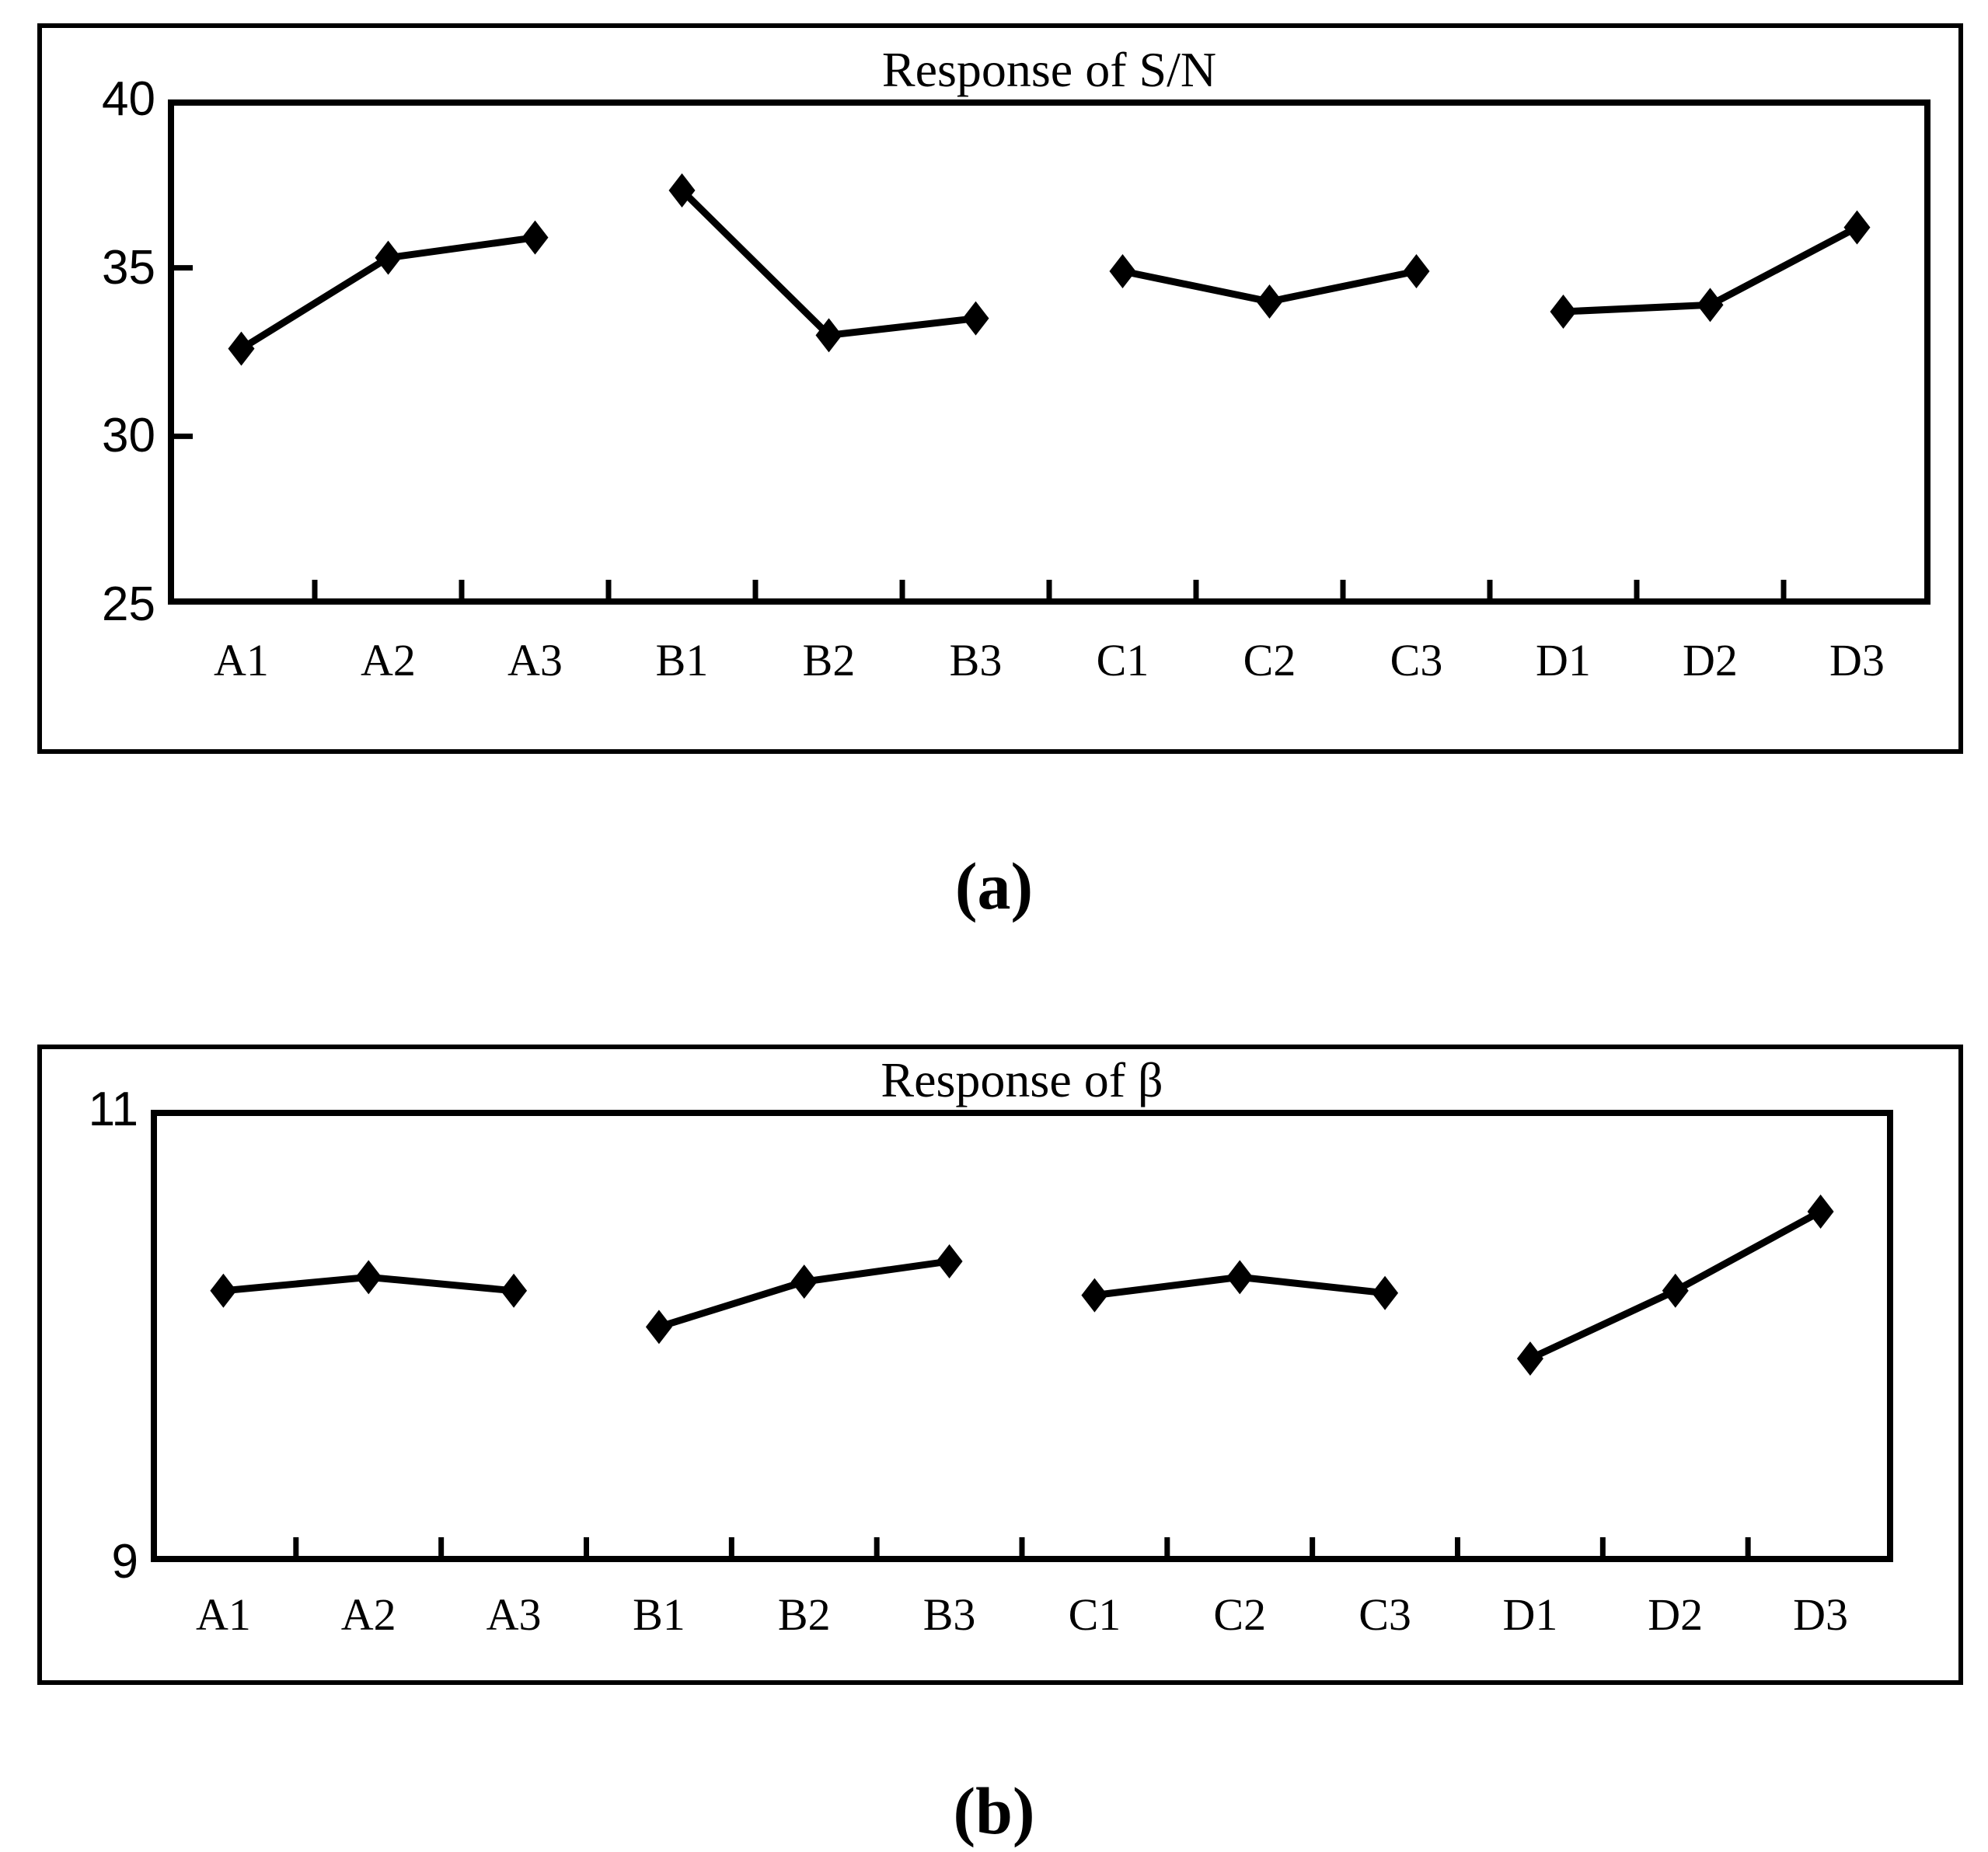  Describe the element at coordinates (128, 99) in the screenshot. I see `y-tick-label: 40` at that location.